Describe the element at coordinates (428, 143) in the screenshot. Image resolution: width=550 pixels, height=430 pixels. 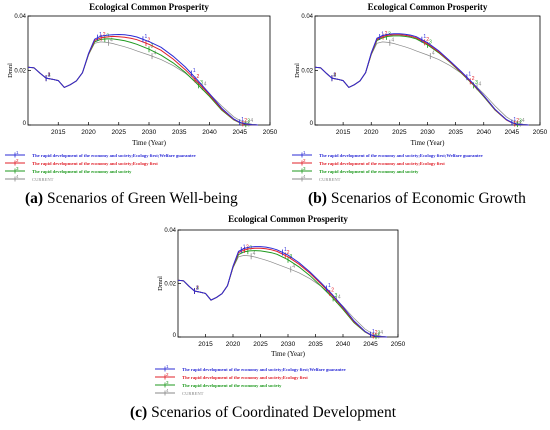
I see `chart-b-xlabel: Time (Year)` at that location.